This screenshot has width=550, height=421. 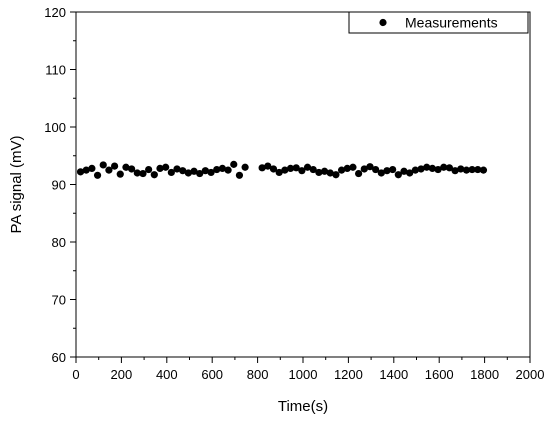 I want to click on x-tick-label: 200, so click(x=122, y=374).